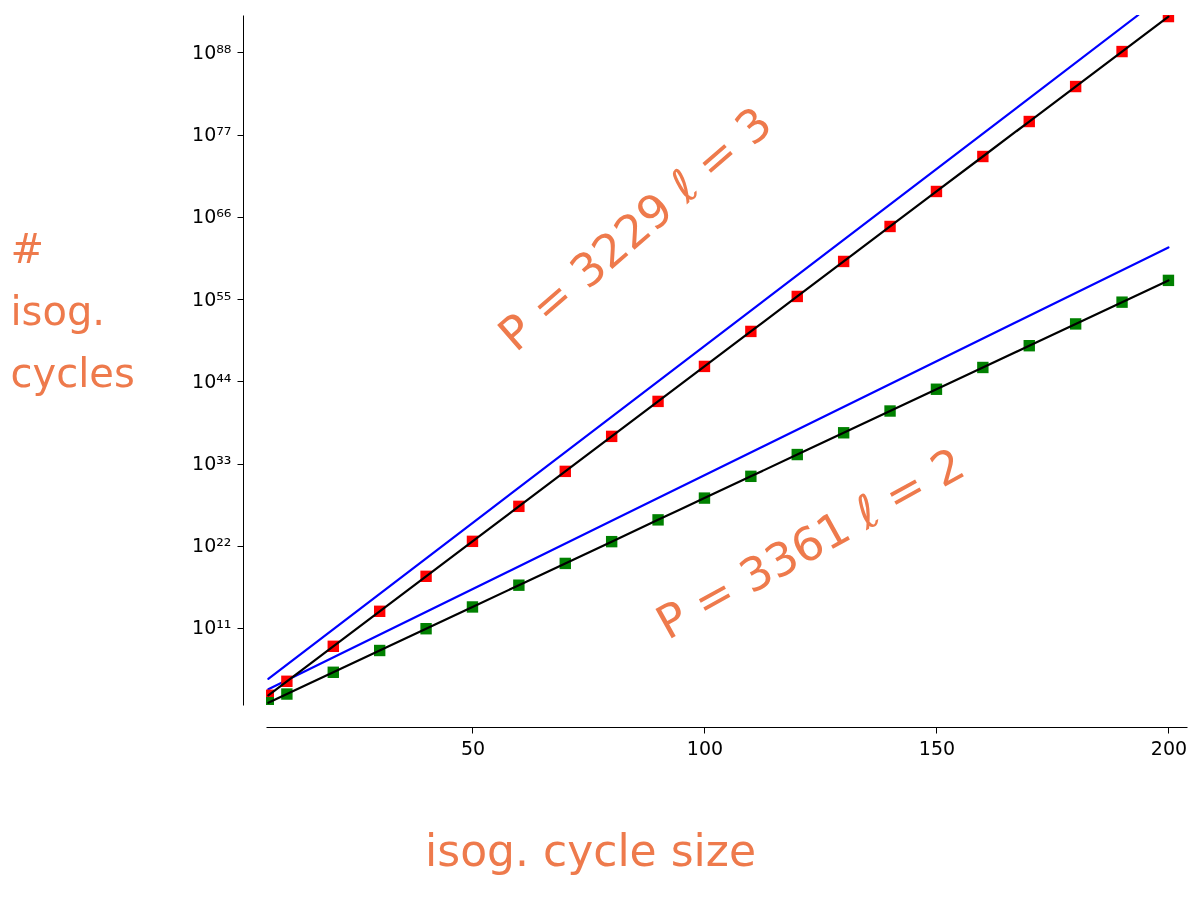 This screenshot has height=921, width=1194. I want to click on y-tick-label: 10⁶⁶, so click(212, 216).